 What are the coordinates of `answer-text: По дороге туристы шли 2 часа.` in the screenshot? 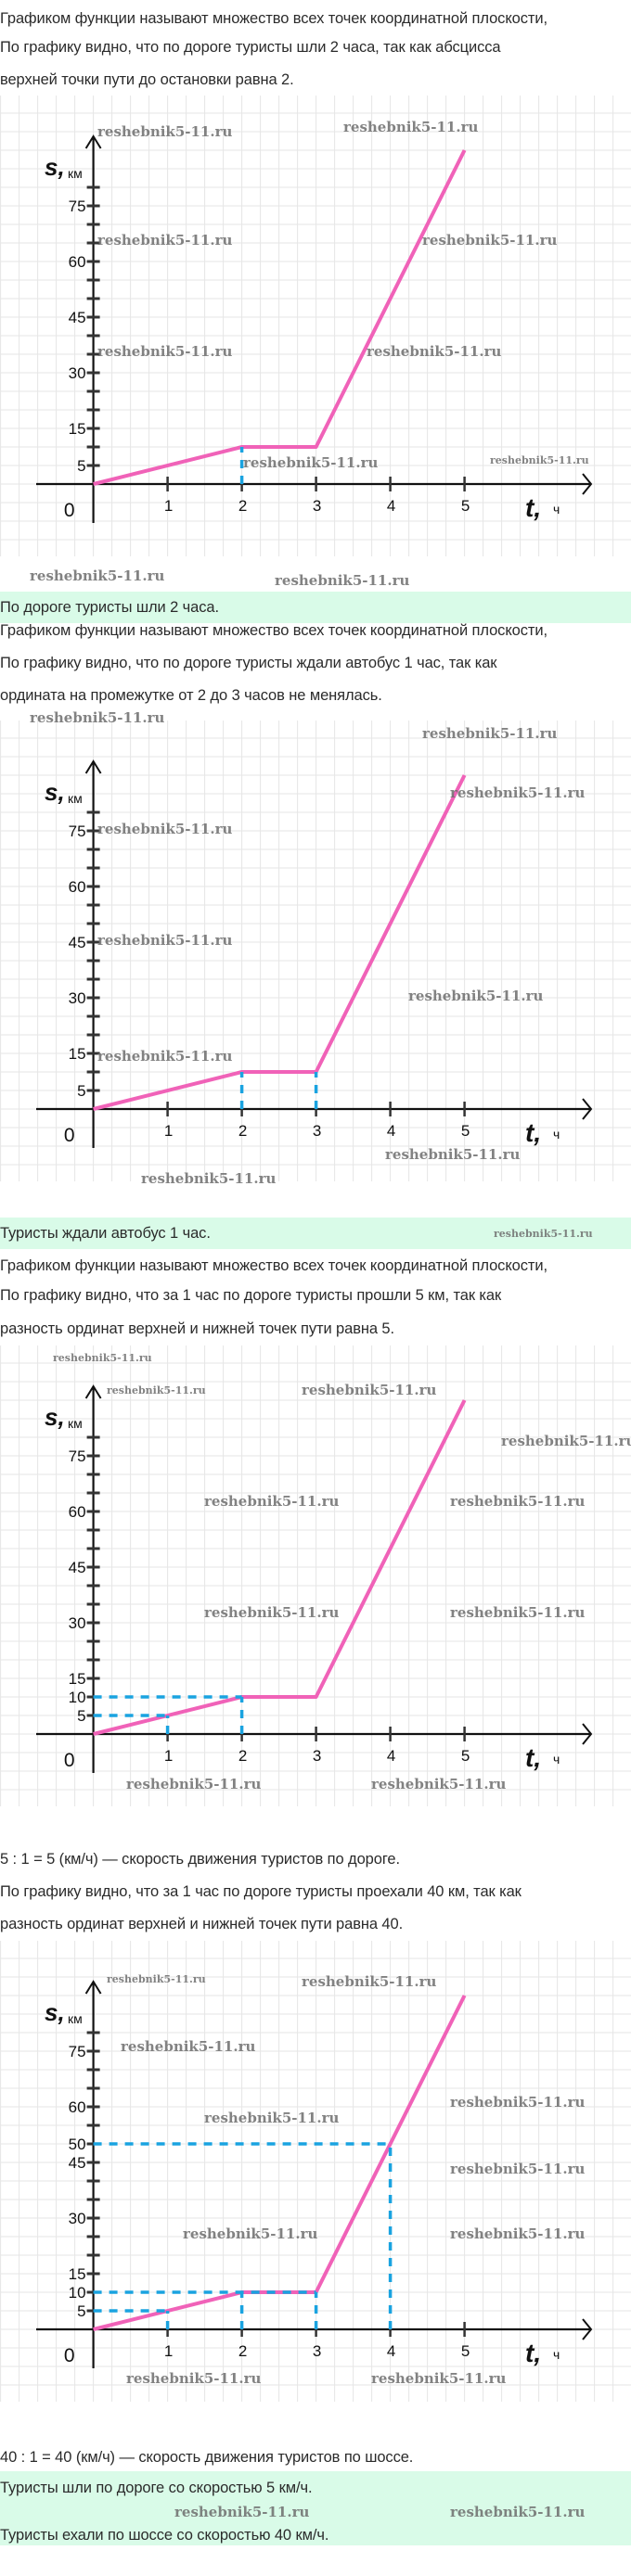 It's located at (109, 608).